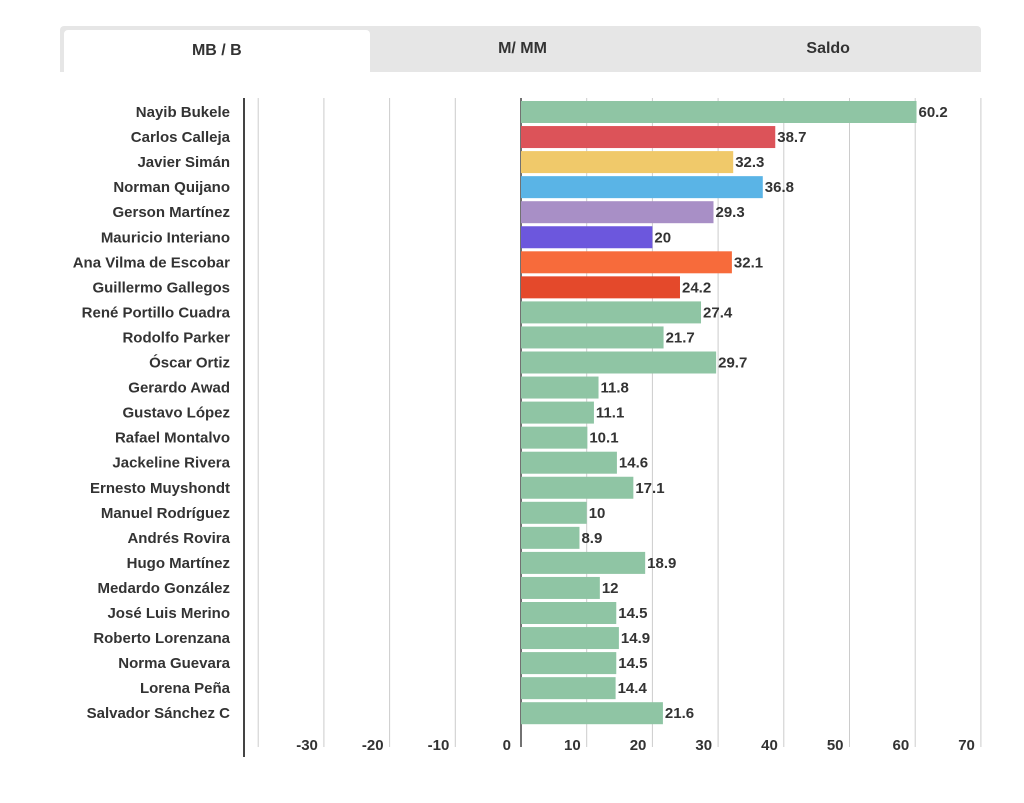 This screenshot has height=803, width=1024. What do you see at coordinates (638, 745) in the screenshot?
I see `x-tick-label: 20` at bounding box center [638, 745].